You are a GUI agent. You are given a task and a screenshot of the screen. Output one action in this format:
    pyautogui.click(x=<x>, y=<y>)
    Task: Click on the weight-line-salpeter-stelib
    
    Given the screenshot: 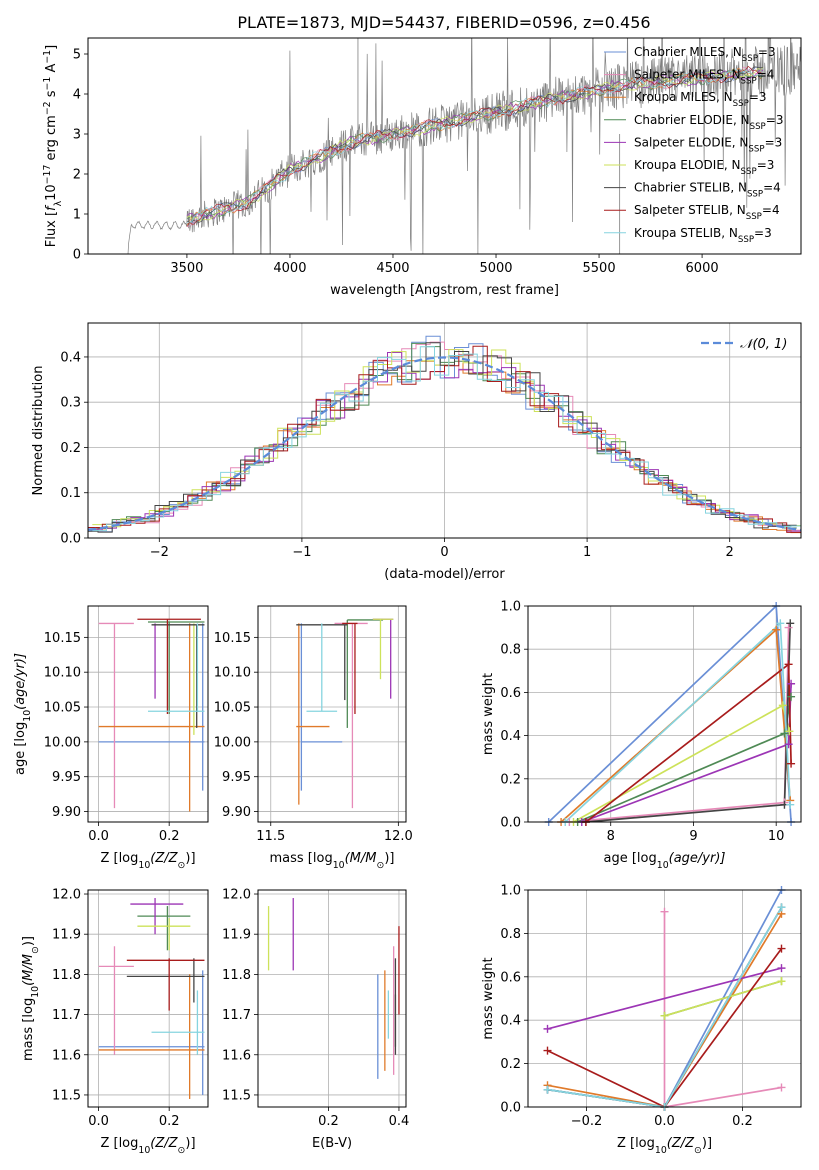 What is the action you would take?
    pyautogui.click(x=665, y=1027)
    